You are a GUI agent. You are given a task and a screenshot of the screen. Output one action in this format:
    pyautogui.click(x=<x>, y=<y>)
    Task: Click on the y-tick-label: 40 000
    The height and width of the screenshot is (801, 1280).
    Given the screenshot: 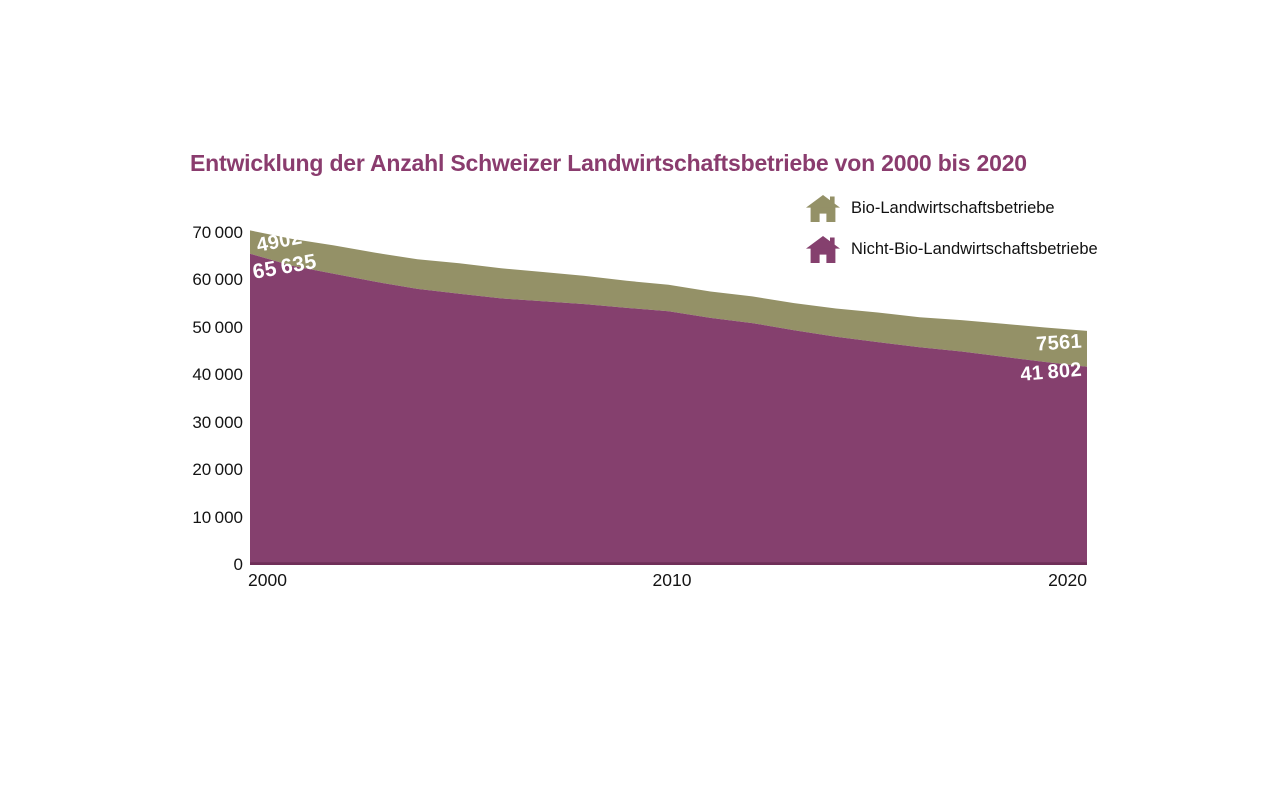 What is the action you would take?
    pyautogui.click(x=217, y=375)
    